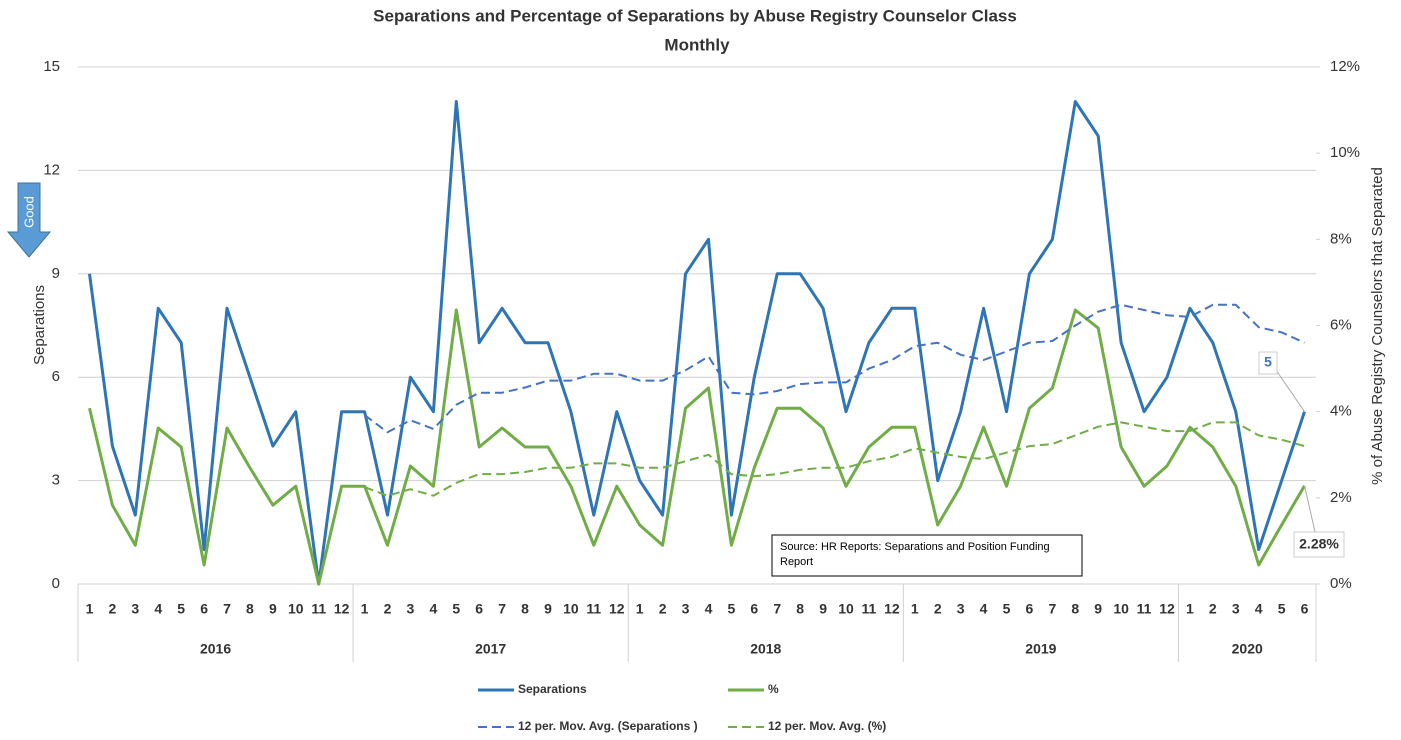 This screenshot has height=740, width=1401. I want to click on year-label: 2020, so click(1247, 649).